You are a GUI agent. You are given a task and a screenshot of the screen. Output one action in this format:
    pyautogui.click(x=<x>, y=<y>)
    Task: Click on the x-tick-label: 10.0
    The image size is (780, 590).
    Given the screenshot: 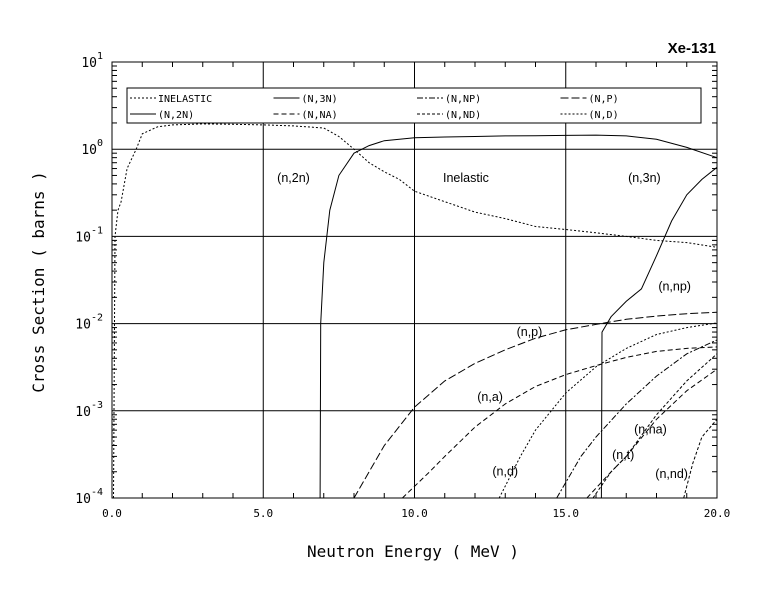 What is the action you would take?
    pyautogui.click(x=414, y=513)
    